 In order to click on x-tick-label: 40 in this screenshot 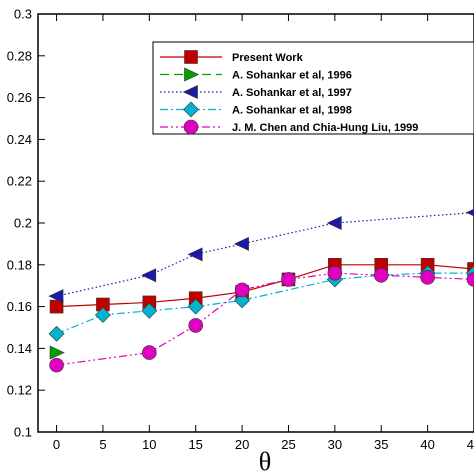, I will do `click(427, 444)`.